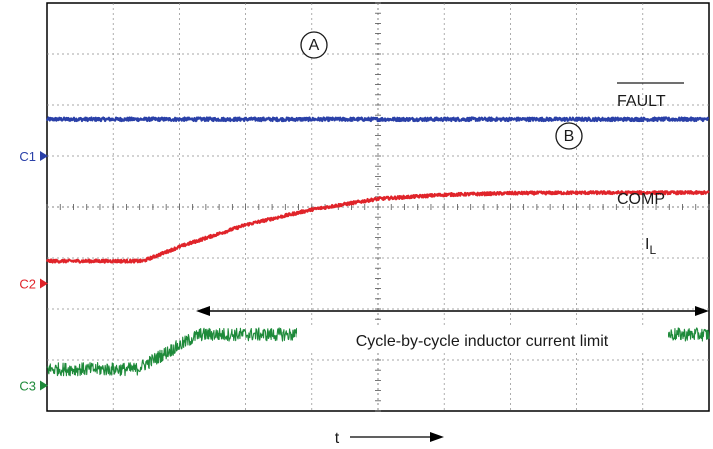  I want to click on trace-fault, so click(377, 119).